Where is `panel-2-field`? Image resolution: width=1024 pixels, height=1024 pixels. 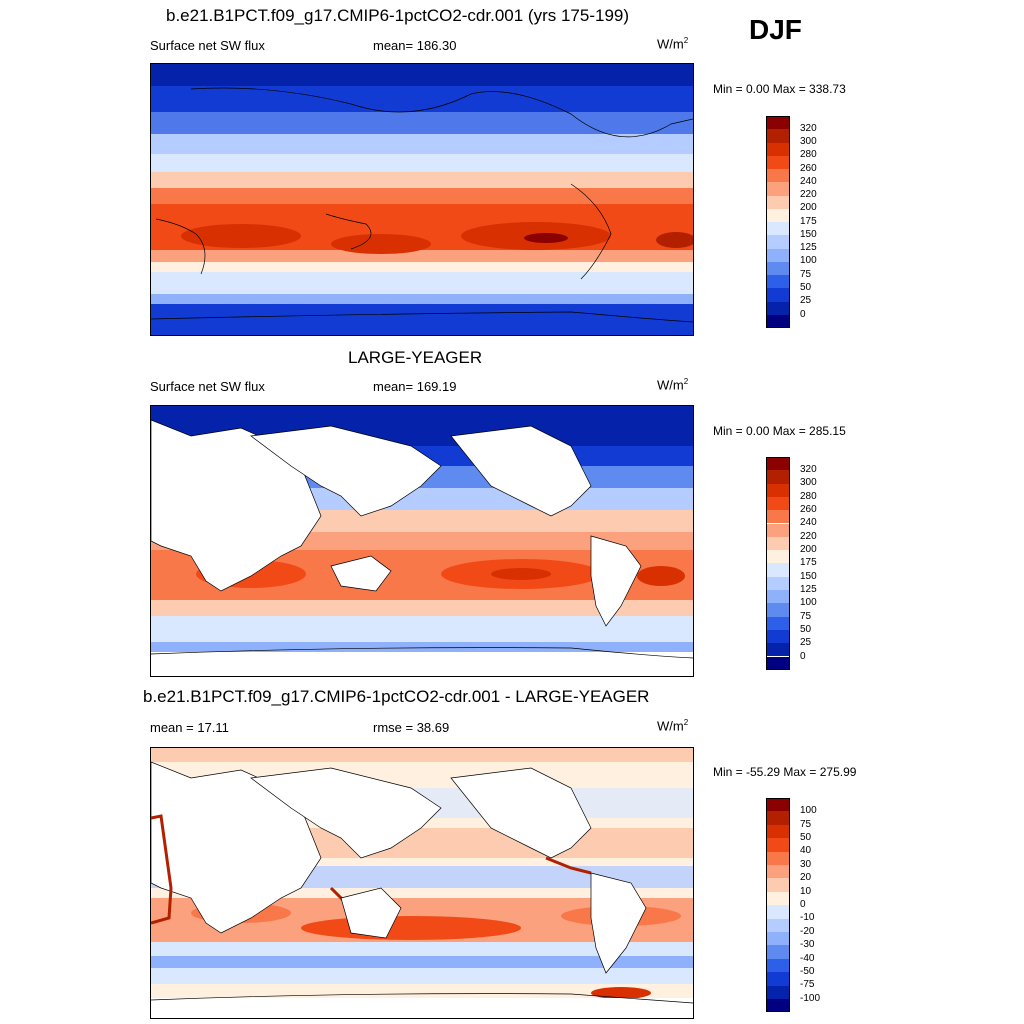 panel-2-field is located at coordinates (422, 541).